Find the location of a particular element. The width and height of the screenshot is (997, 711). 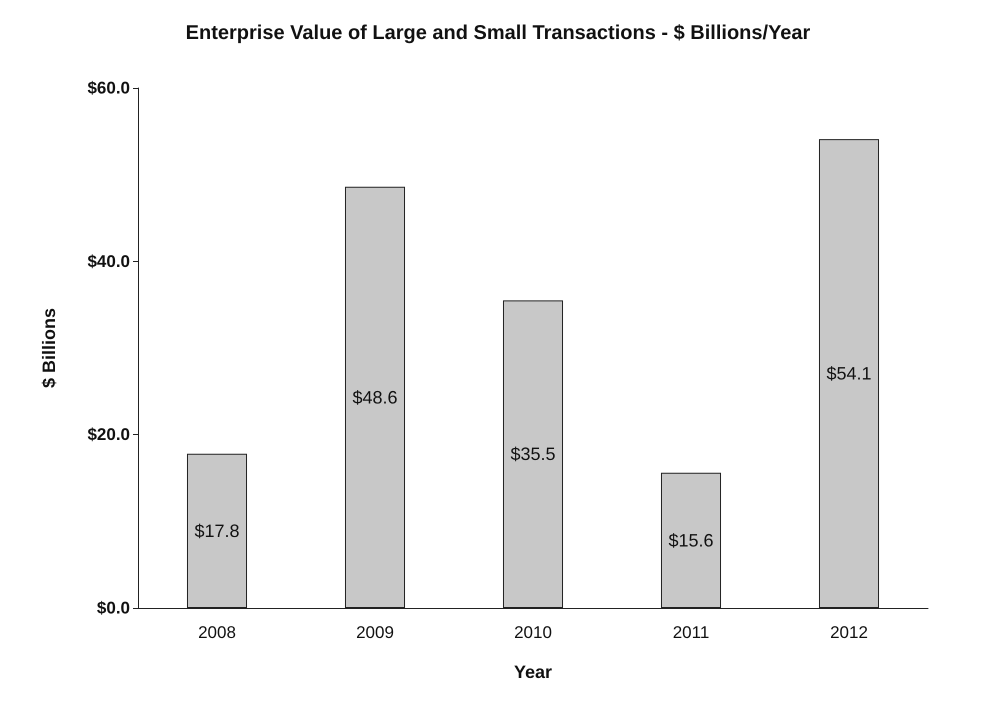

x-tick-label: 2012 is located at coordinates (849, 632).